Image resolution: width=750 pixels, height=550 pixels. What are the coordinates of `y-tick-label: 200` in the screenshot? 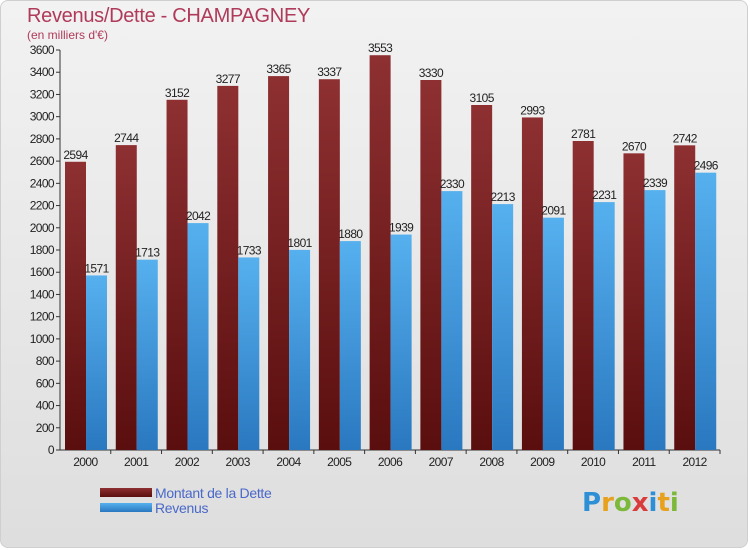 It's located at (45, 428).